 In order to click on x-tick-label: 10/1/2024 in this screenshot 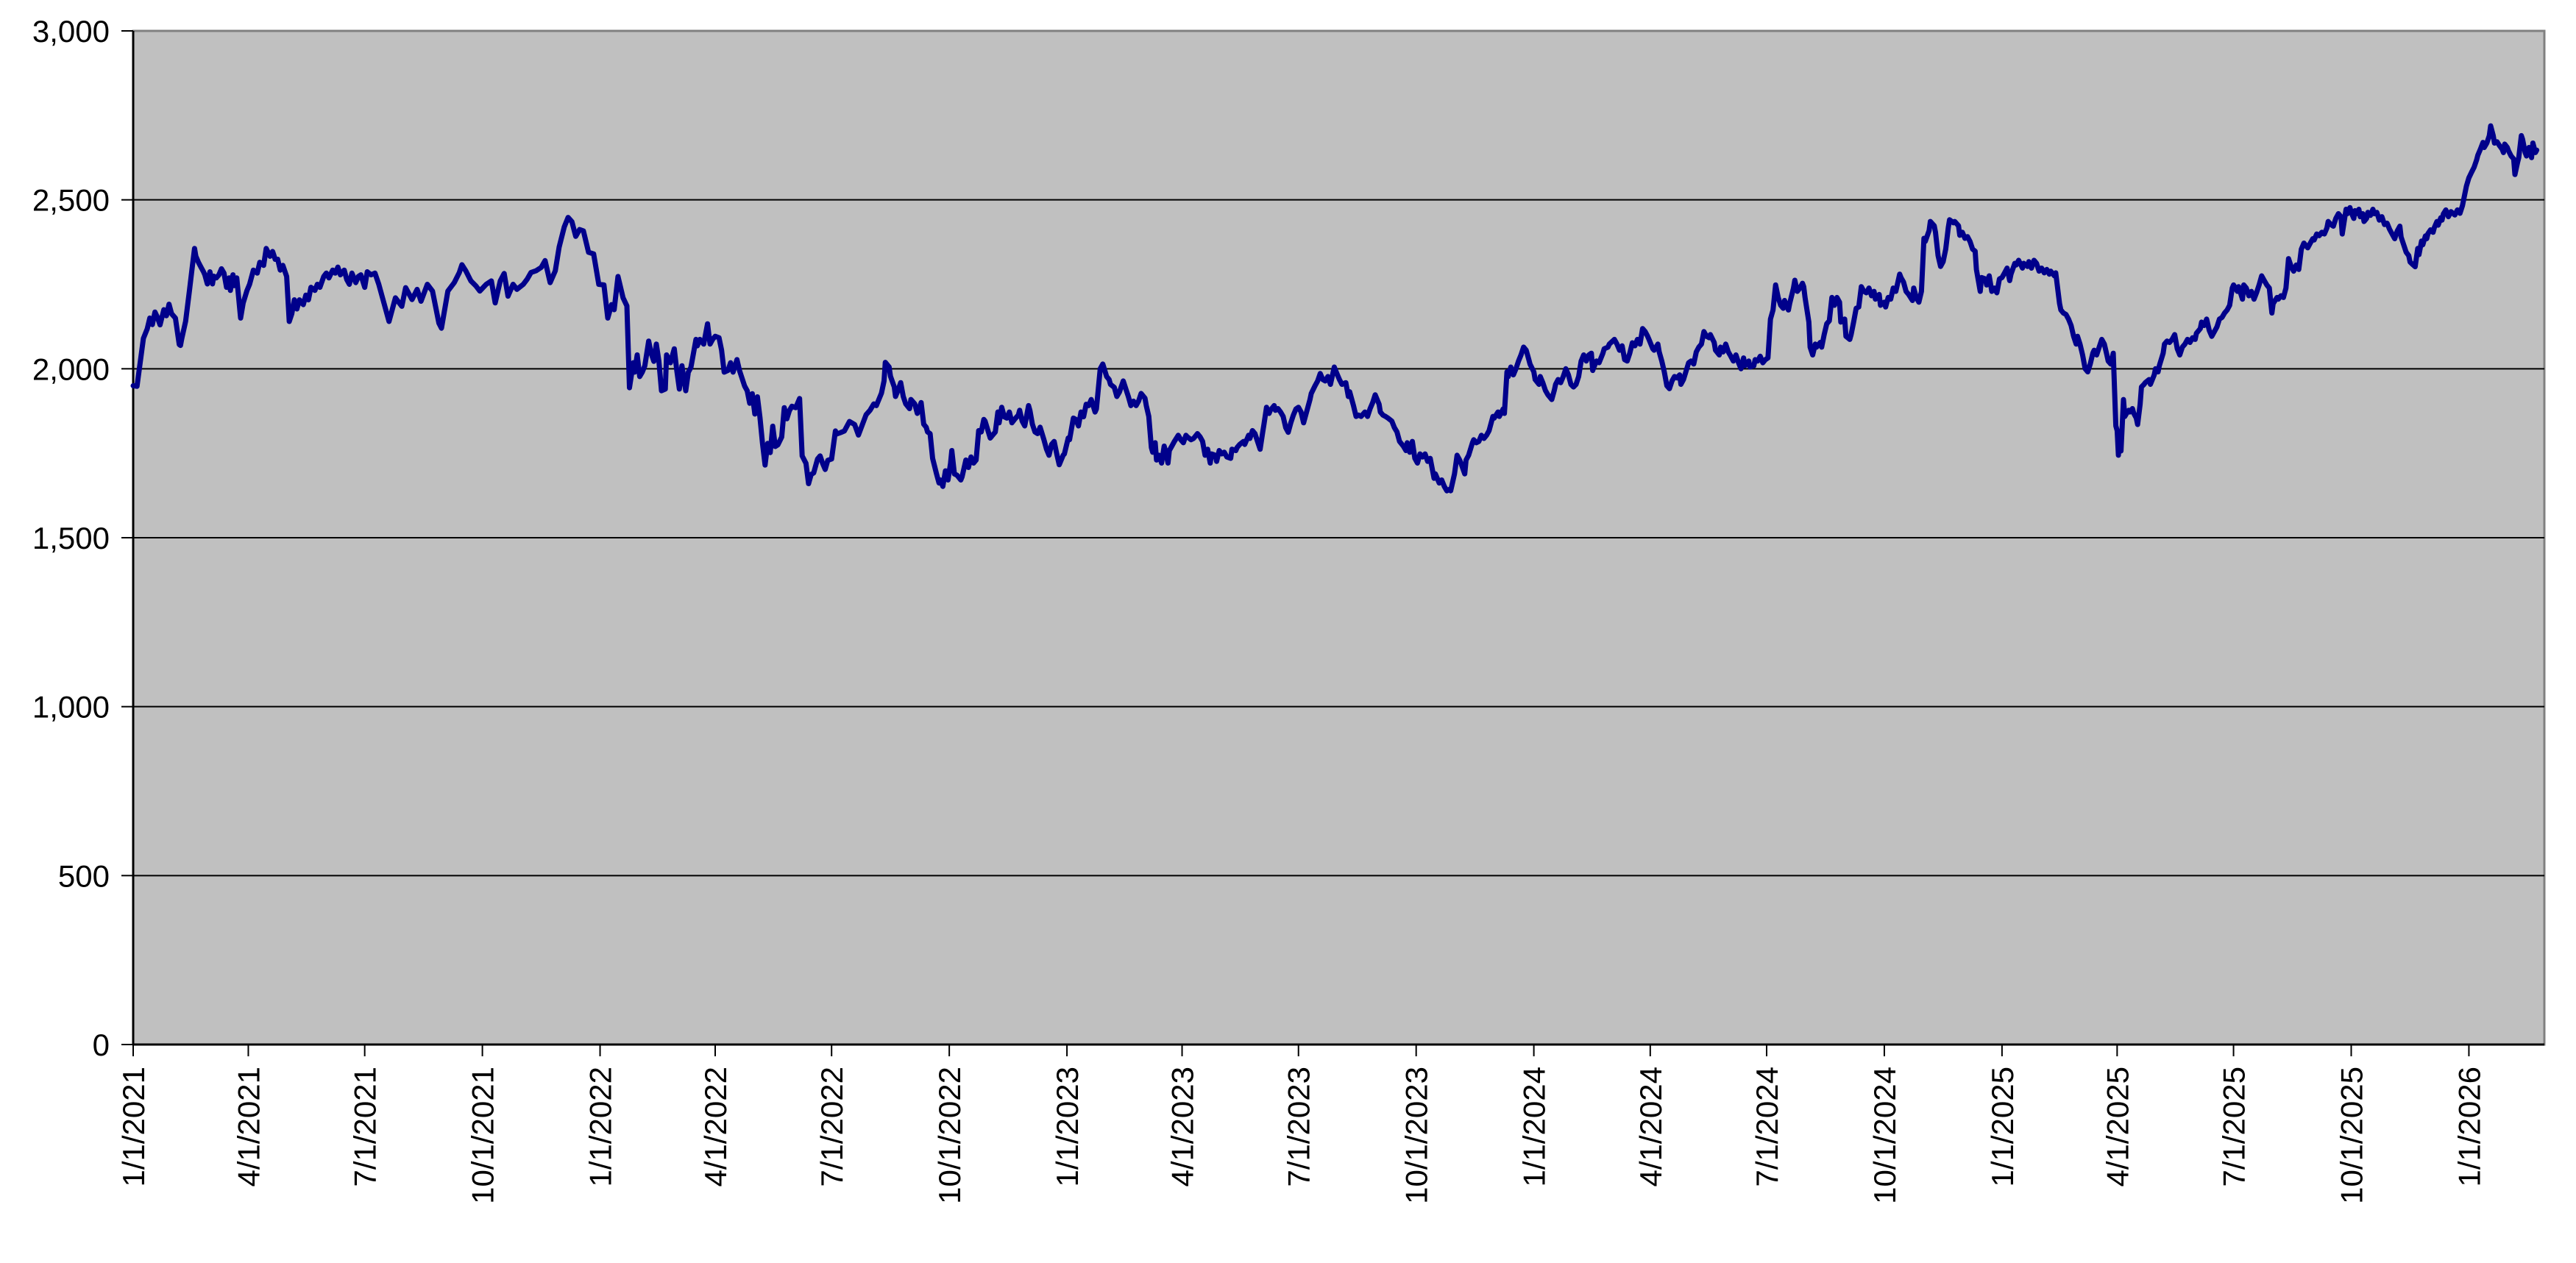, I will do `click(1884, 1135)`.